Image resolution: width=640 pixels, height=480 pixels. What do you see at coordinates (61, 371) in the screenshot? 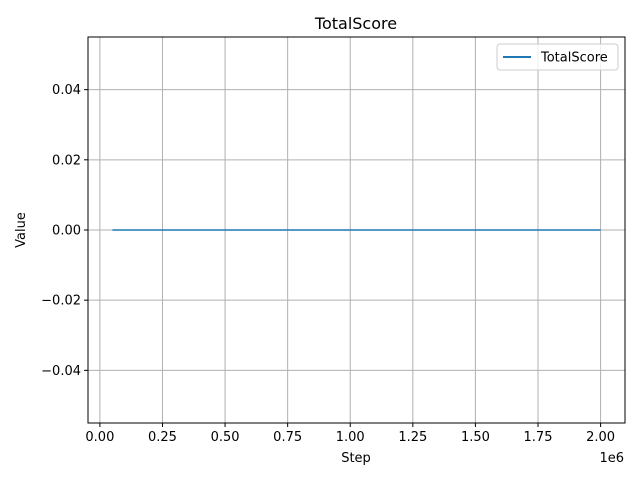
I see `y-tick-label: −0.04` at bounding box center [61, 371].